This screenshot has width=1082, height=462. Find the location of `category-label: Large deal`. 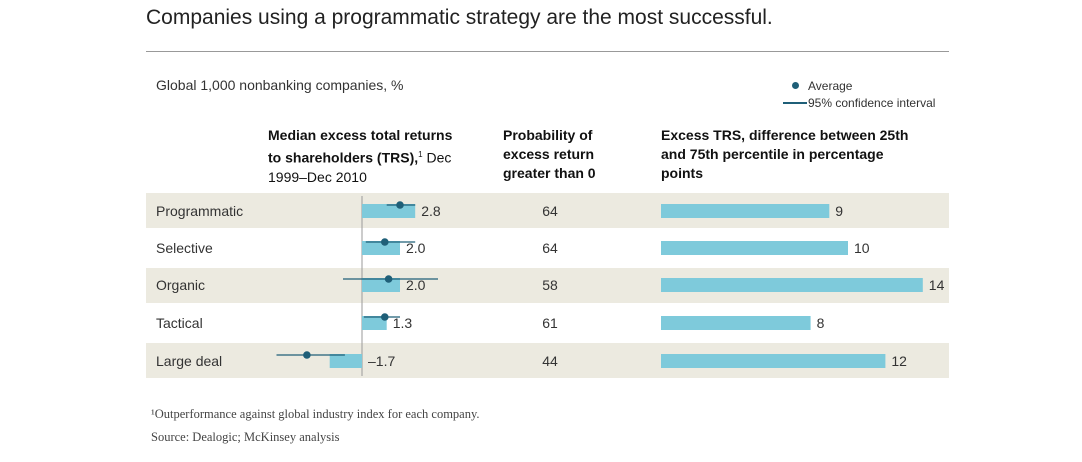

category-label: Large deal is located at coordinates (189, 361).